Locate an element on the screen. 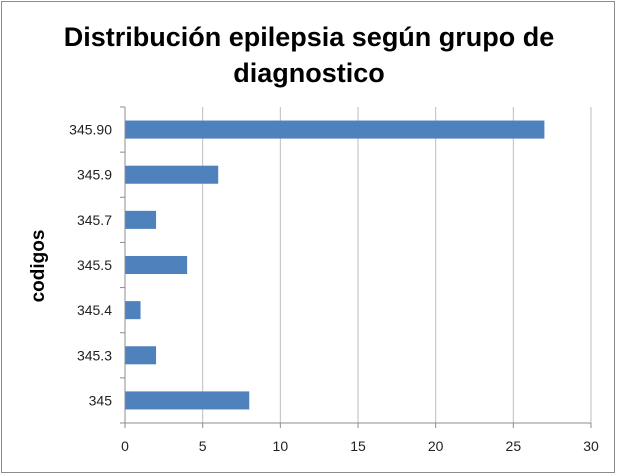 The width and height of the screenshot is (618, 476). chart-title-line-2: diagnostico is located at coordinates (309, 73).